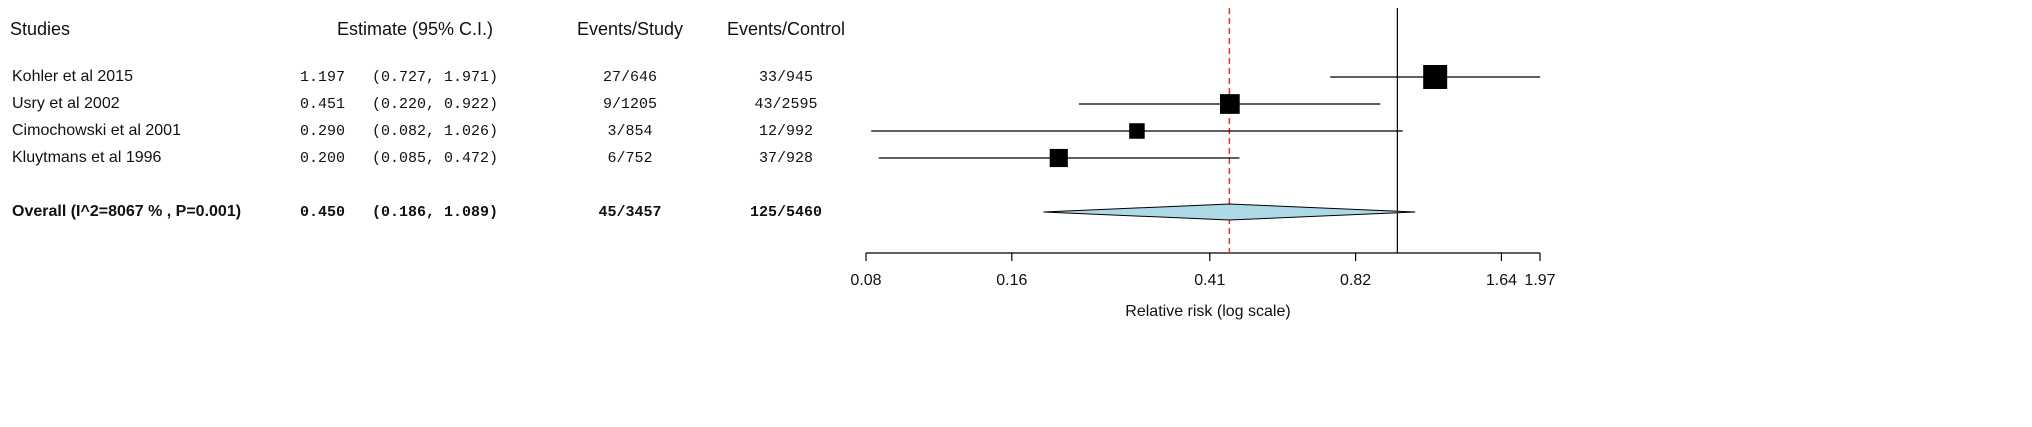  I want to click on events-study: 27/646, so click(630, 77).